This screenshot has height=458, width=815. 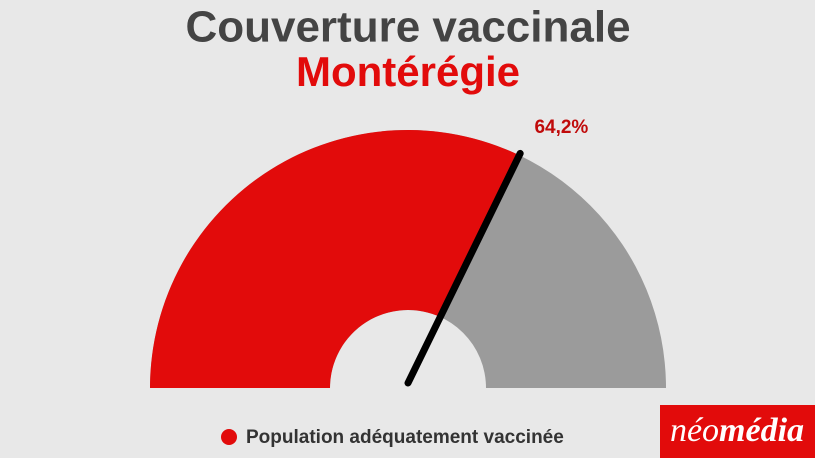 I want to click on legend-label: Population adéquatement vaccinée, so click(x=405, y=437).